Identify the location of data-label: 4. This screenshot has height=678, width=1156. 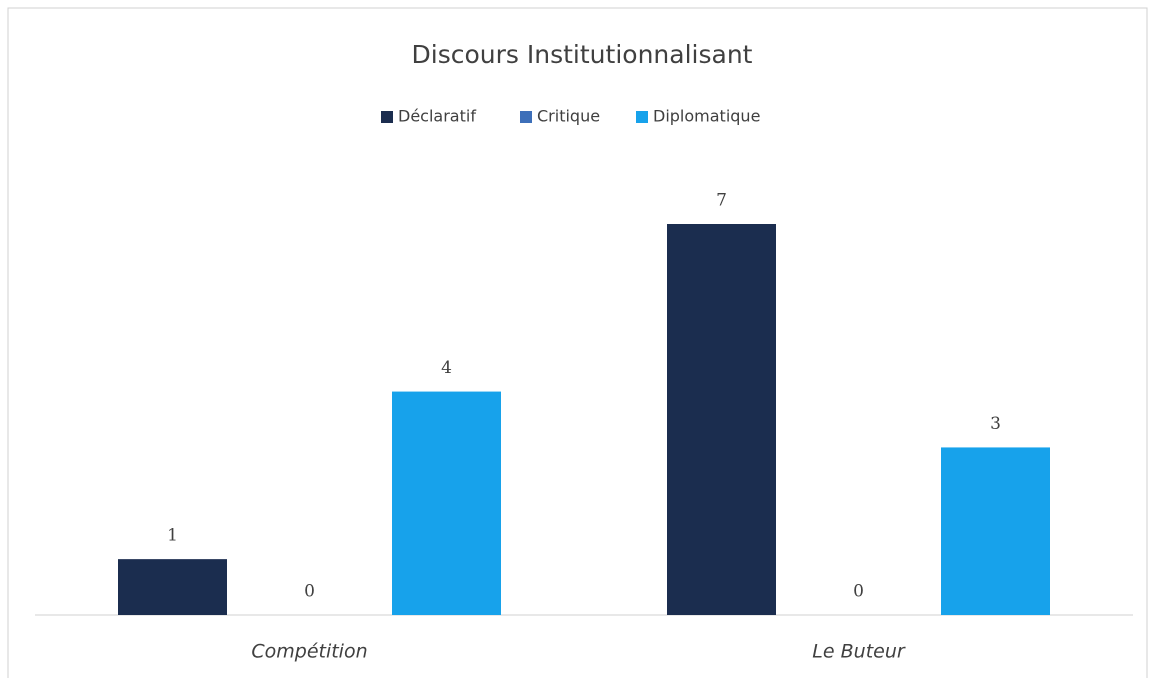
(446, 368).